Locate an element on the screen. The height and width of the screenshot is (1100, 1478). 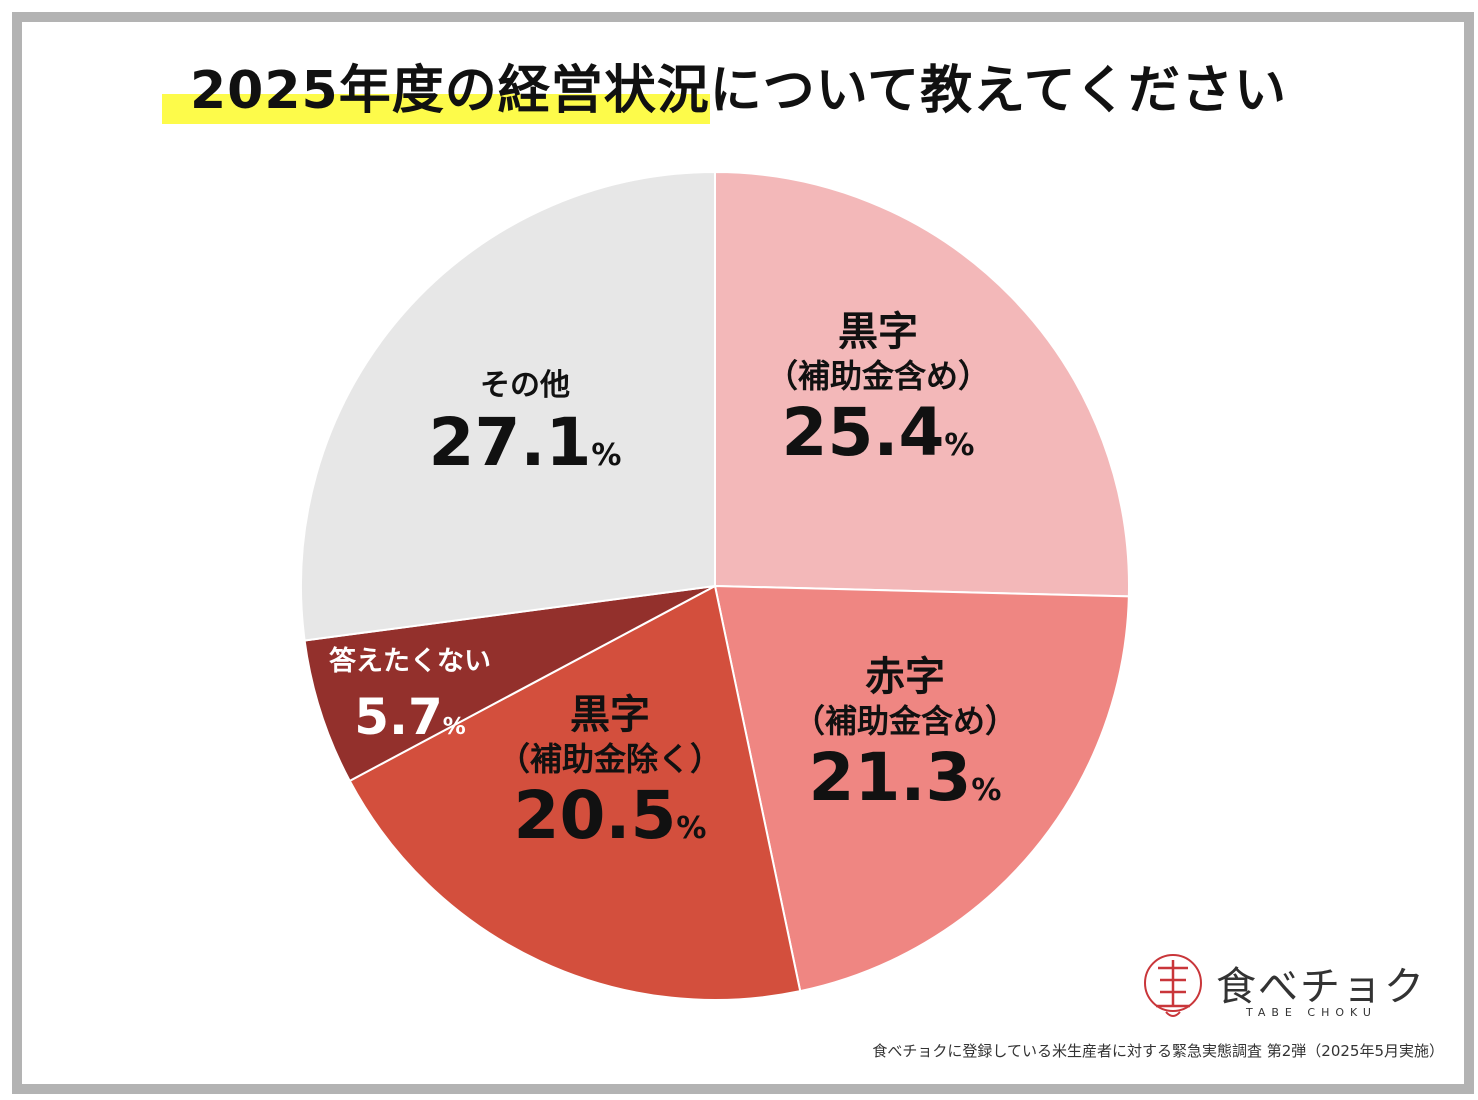
slice-name-label: 赤字 is located at coordinates (905, 677).